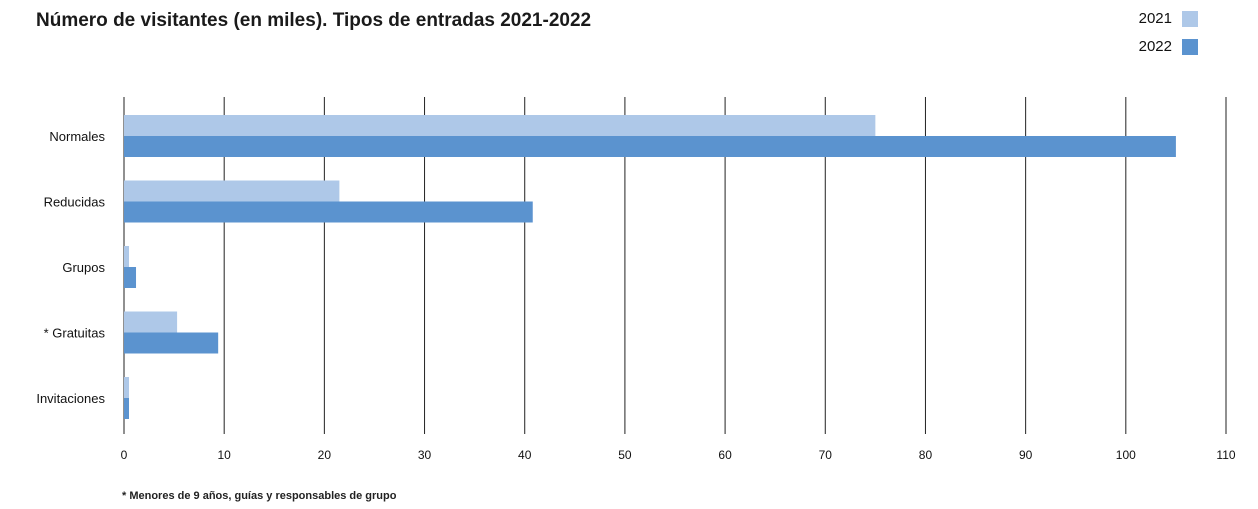 The height and width of the screenshot is (509, 1258). I want to click on legend-item-2021: 2021, so click(1168, 18).